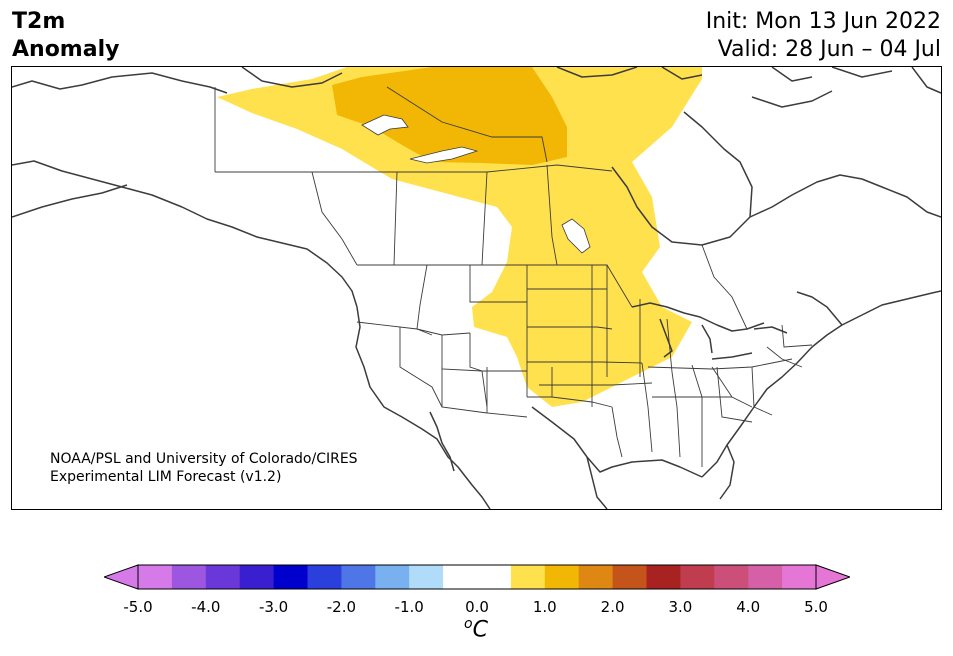  I want to click on colorbar-outline, so click(477, 577).